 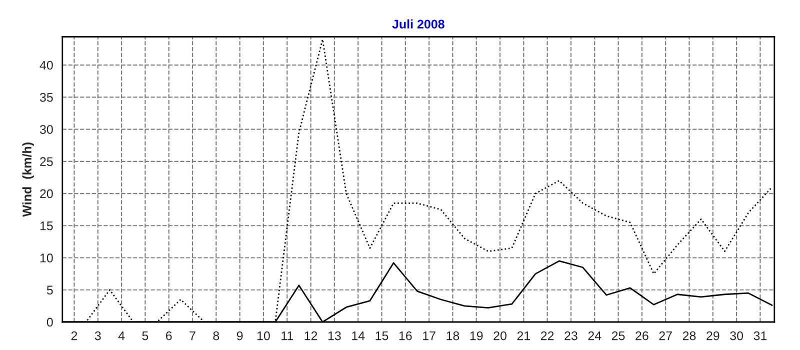 I want to click on x-tick-label: 24, so click(x=595, y=335).